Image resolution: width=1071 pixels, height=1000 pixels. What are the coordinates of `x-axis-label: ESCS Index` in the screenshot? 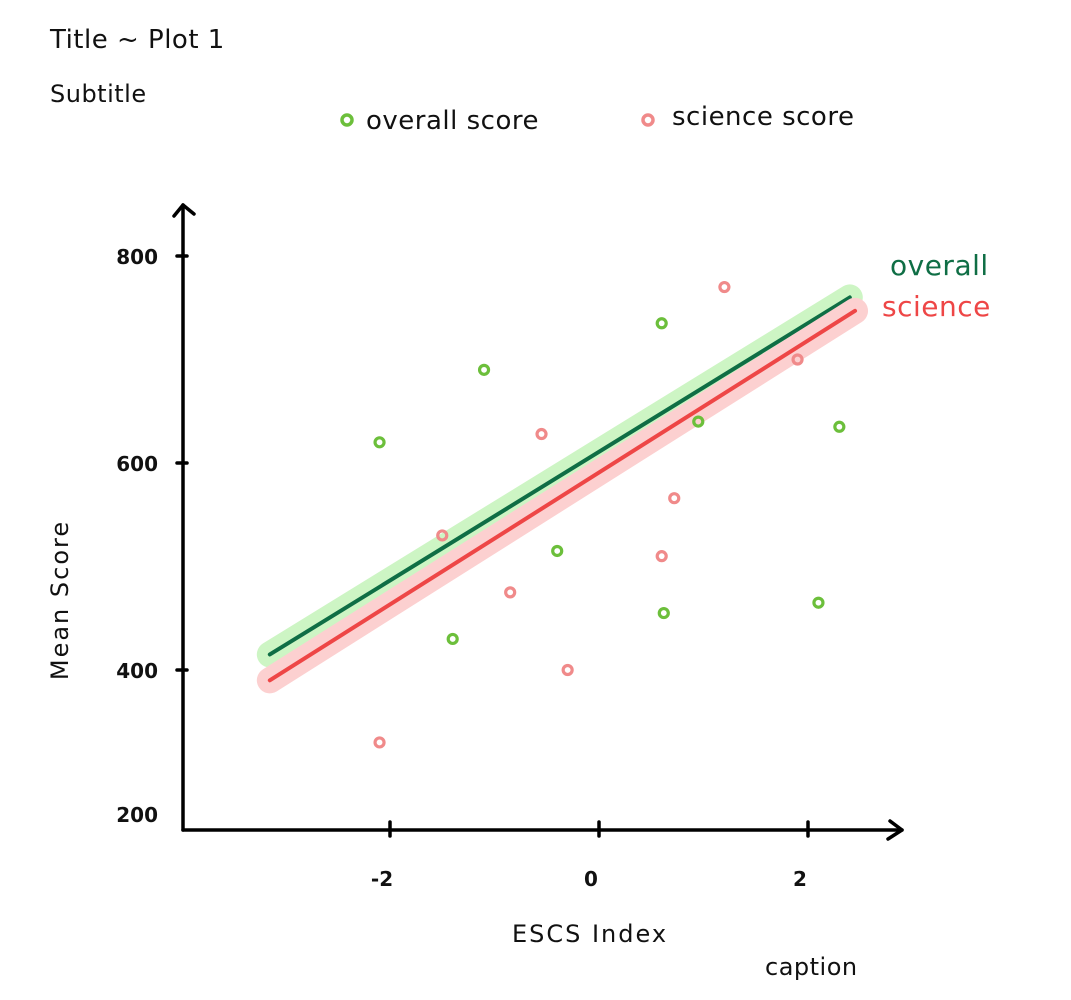 It's located at (590, 934).